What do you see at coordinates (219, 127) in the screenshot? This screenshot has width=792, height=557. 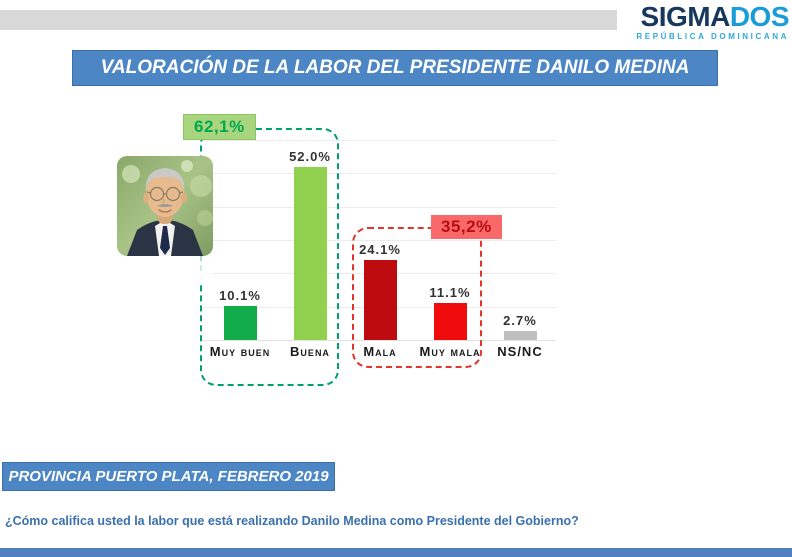 I see `positive-total-badge: 62,1%` at bounding box center [219, 127].